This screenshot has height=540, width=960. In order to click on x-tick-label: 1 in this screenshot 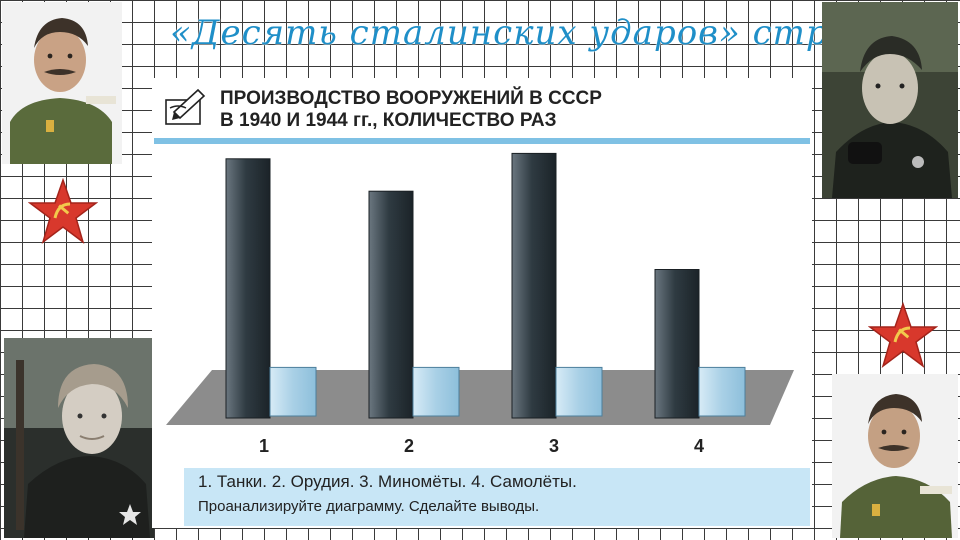, I will do `click(264, 446)`.